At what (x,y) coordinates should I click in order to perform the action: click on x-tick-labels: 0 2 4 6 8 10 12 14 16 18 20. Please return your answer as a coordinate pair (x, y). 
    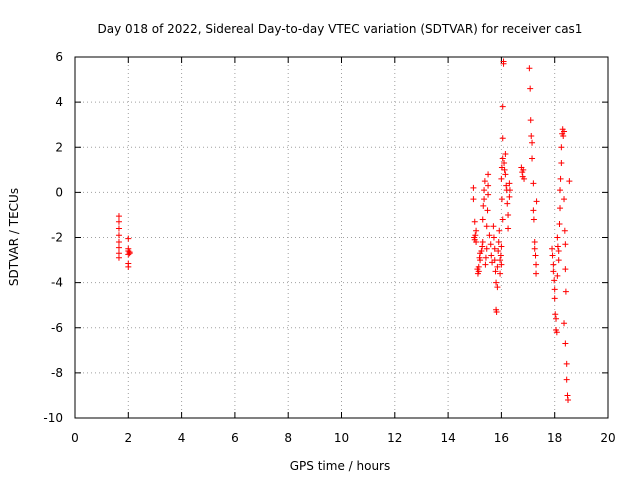
    Looking at the image, I should click on (343, 438).